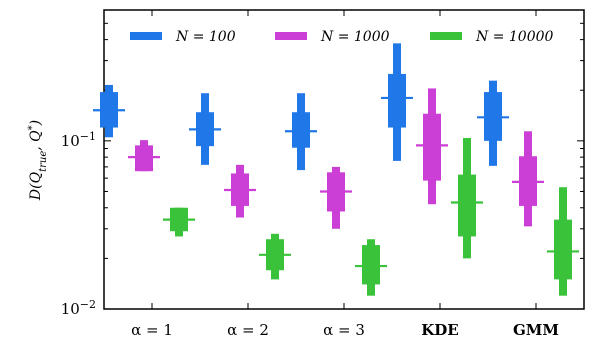  Describe the element at coordinates (248, 330) in the screenshot. I see `x-category-label: α = 2` at that location.